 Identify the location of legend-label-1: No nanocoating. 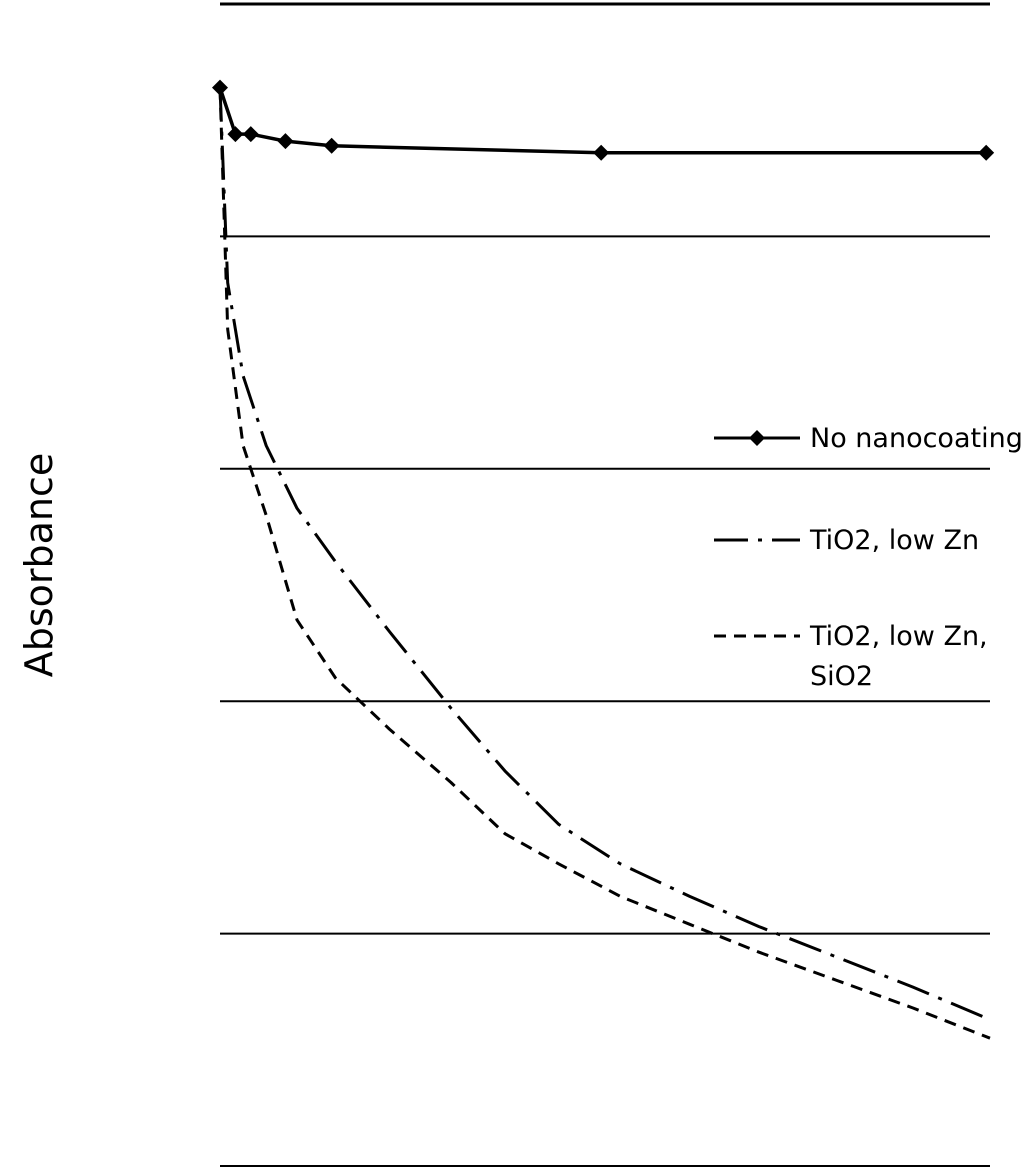
(916, 438).